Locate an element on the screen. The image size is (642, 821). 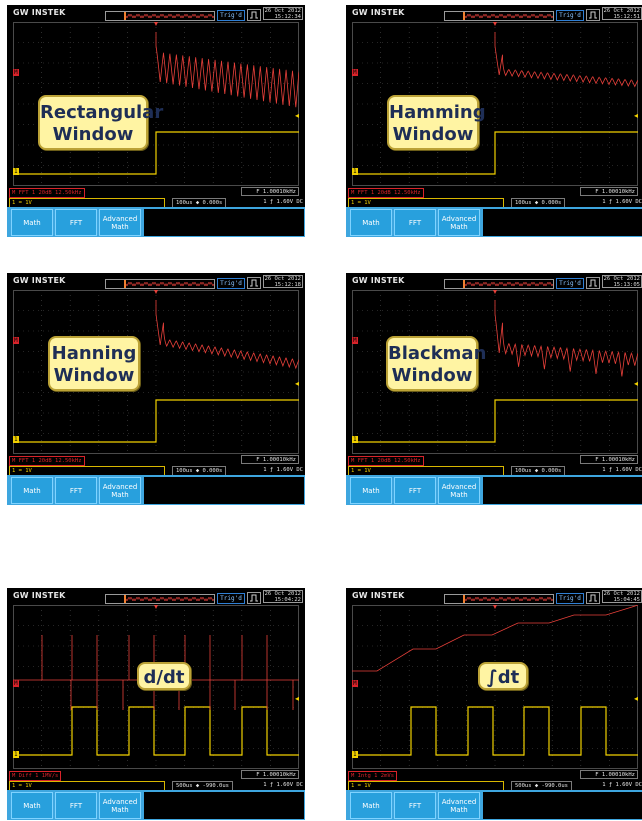
date-time-box: 26 Oct 2012 15:12:34 is located at coordinates (283, 13).